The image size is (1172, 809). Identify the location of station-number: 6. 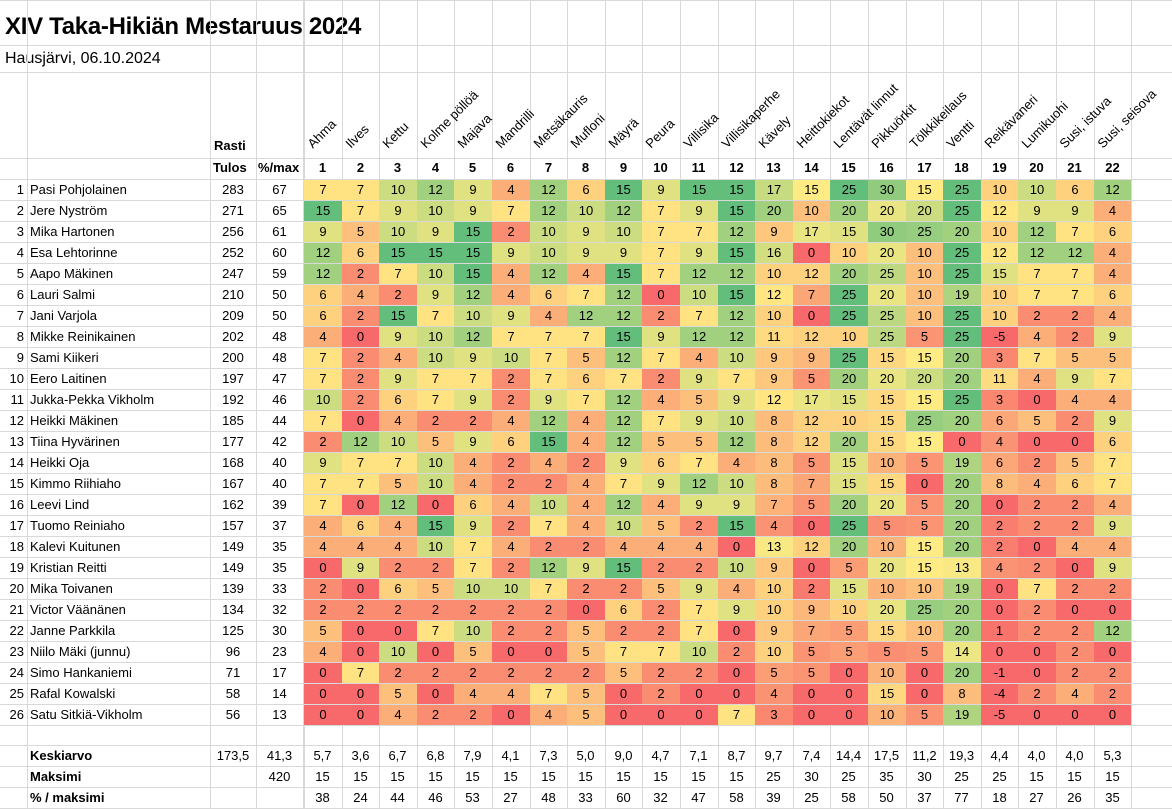
(510, 167).